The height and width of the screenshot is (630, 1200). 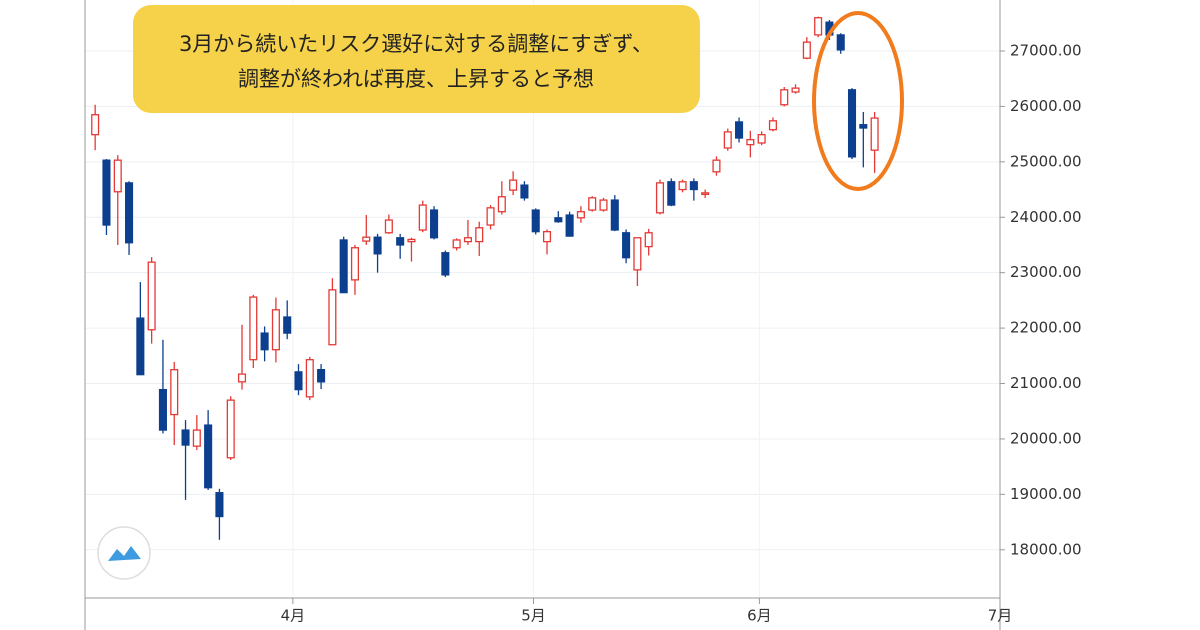 I want to click on y-tick-label: 23000.00, so click(x=1046, y=272).